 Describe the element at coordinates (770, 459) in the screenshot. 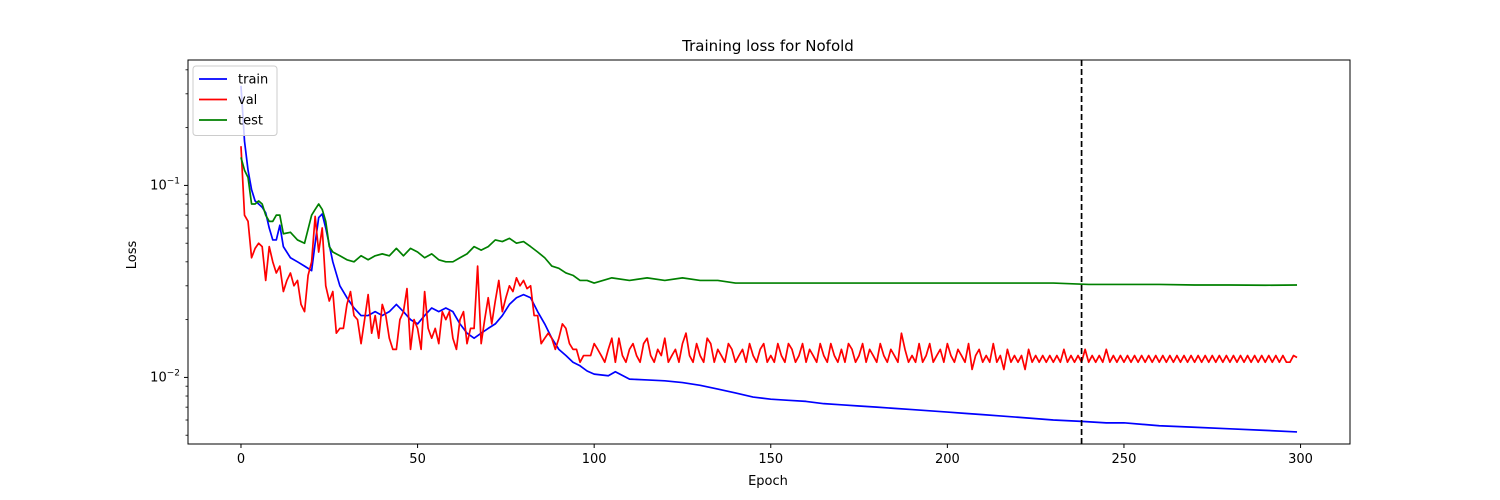

I see `x-tick-label: 150` at that location.